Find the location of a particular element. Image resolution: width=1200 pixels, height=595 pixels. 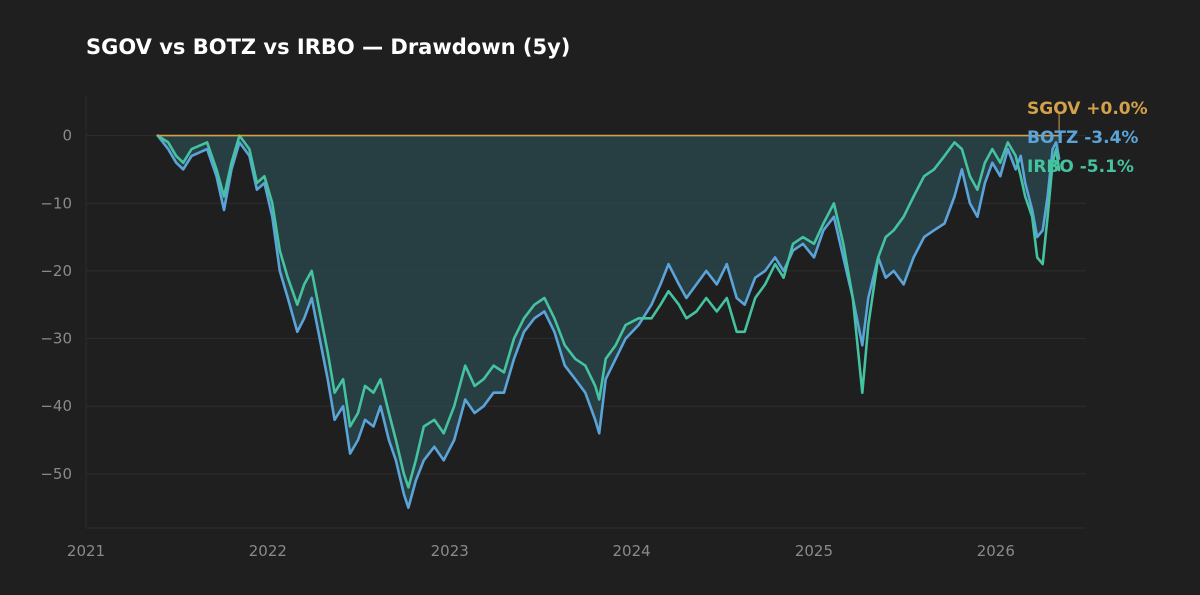

chart-title: SGOV vs BOTZ vs IRBO — Drawdown (5y) is located at coordinates (328, 47).